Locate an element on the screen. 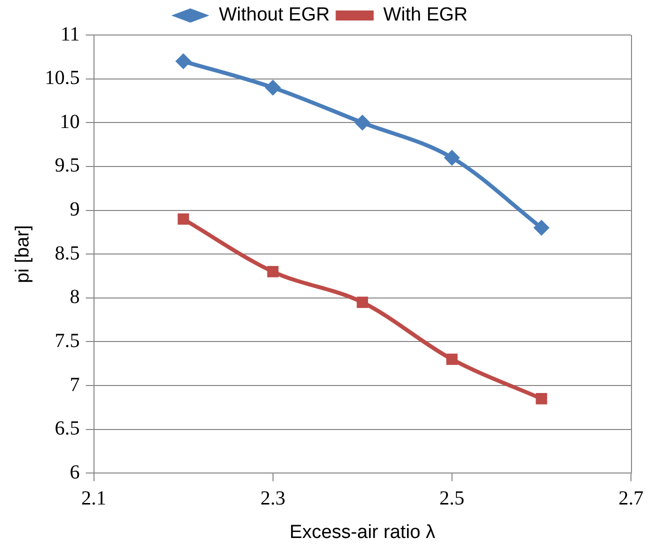 The width and height of the screenshot is (653, 552). x-axis-title: Excess-air ratio λ is located at coordinates (363, 532).